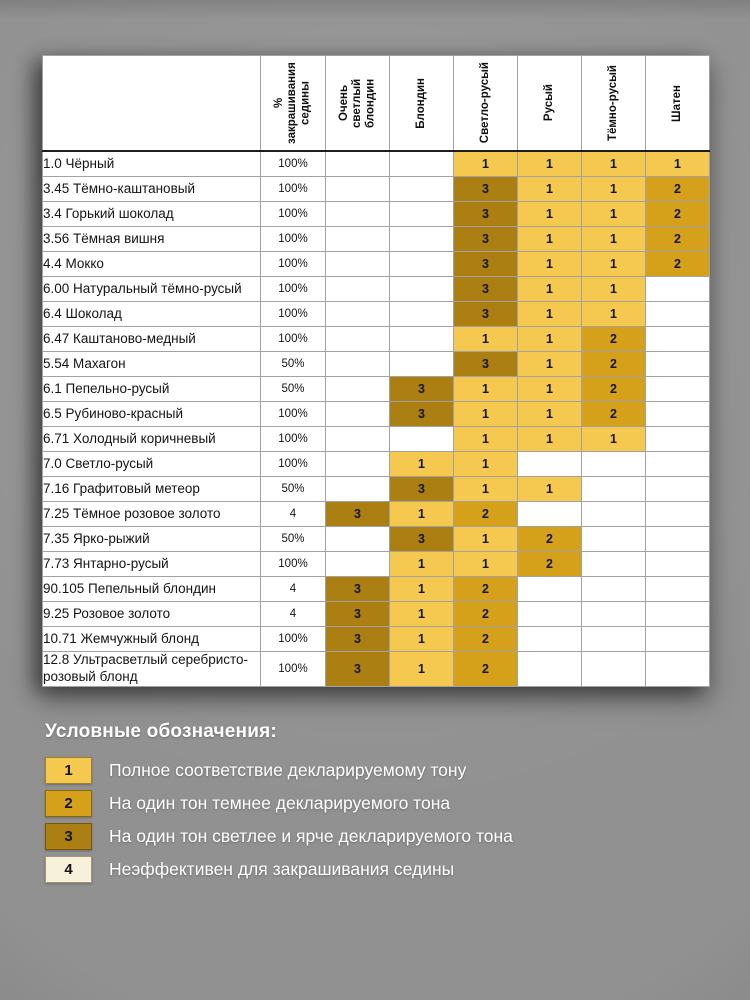 This screenshot has width=750, height=1000. I want to click on shade-name-cell: 6.1 Пепельно-русый, so click(151, 389).